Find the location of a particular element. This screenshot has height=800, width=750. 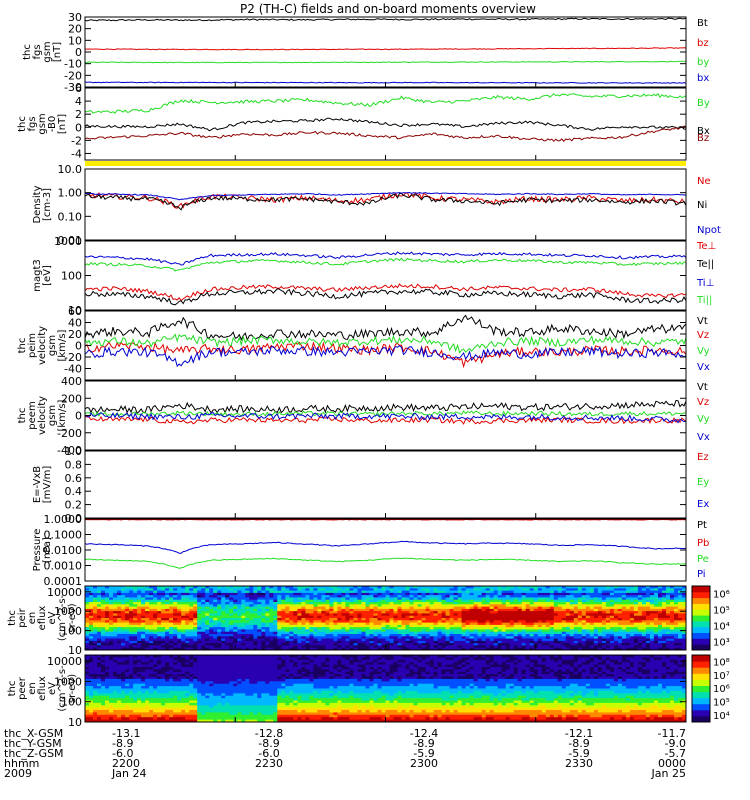

y-tick-label: 0.0100 is located at coordinates (63, 550).